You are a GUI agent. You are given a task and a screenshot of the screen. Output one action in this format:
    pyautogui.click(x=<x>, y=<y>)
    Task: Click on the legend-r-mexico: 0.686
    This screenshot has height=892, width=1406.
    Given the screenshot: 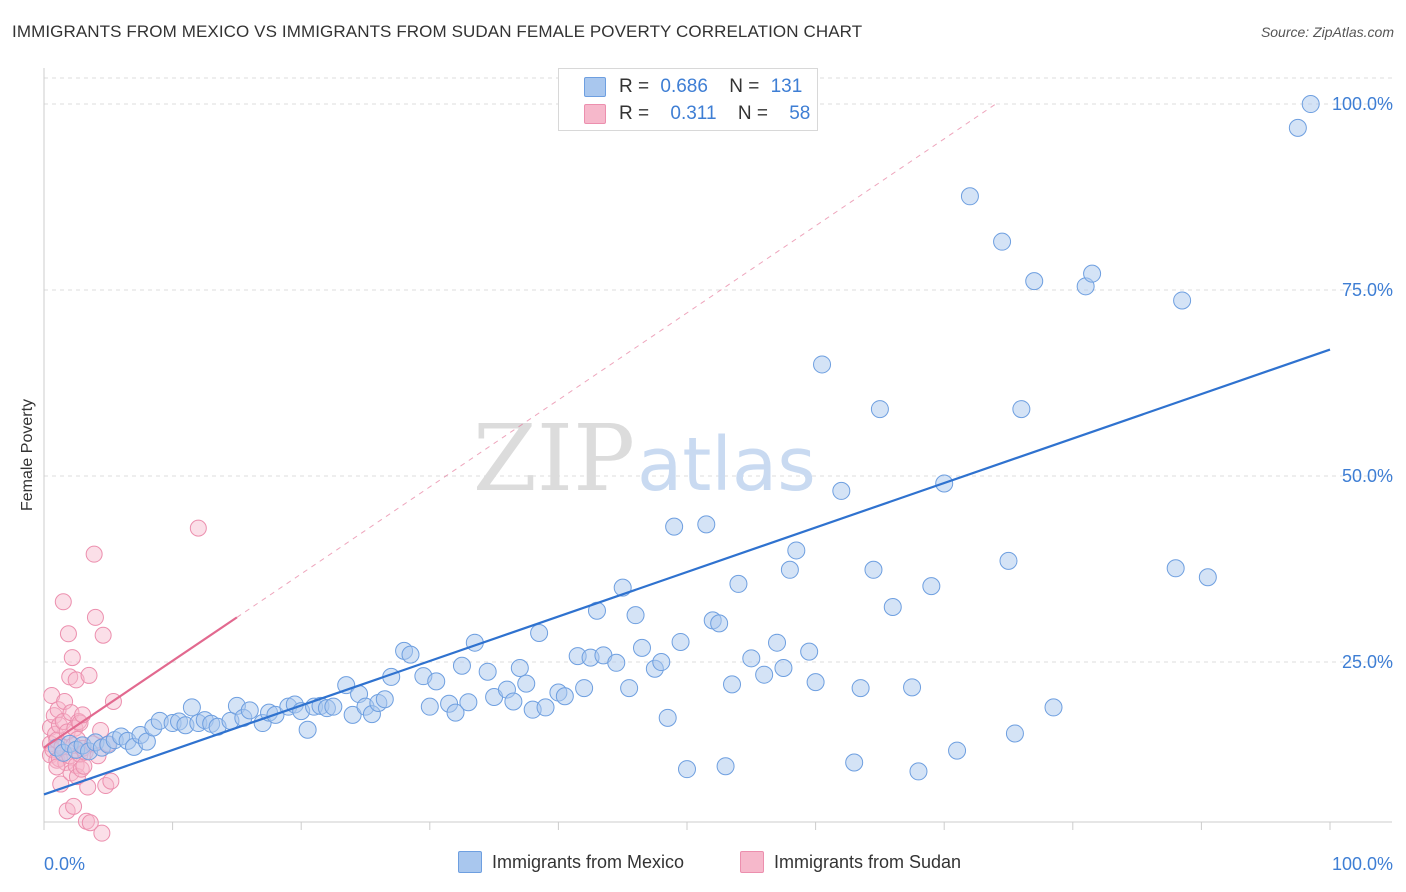 What is the action you would take?
    pyautogui.click(x=684, y=86)
    